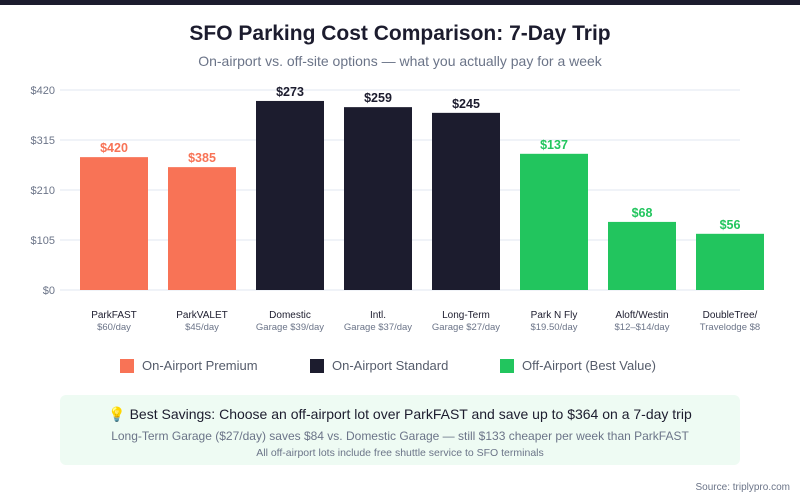 The height and width of the screenshot is (500, 800). What do you see at coordinates (378, 315) in the screenshot?
I see `x-tick-label: Intl.` at bounding box center [378, 315].